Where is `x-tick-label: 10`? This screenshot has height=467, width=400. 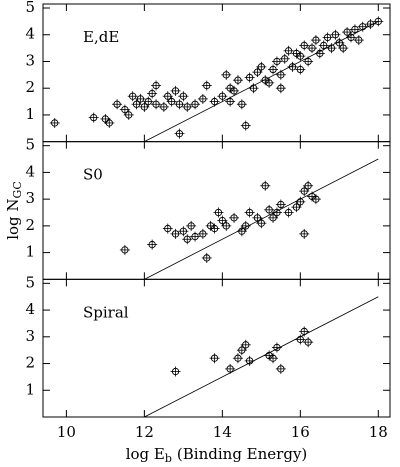 x-tick-label: 10 is located at coordinates (66, 432).